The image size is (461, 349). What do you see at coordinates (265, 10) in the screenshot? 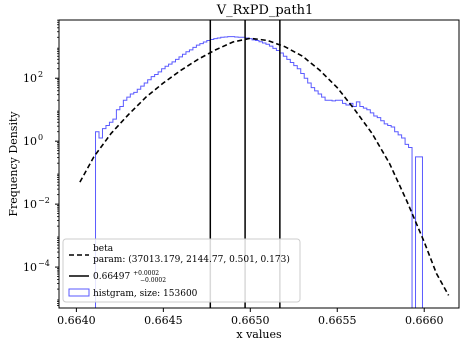
I see `chart-title: V_RxPD_path1` at bounding box center [265, 10].